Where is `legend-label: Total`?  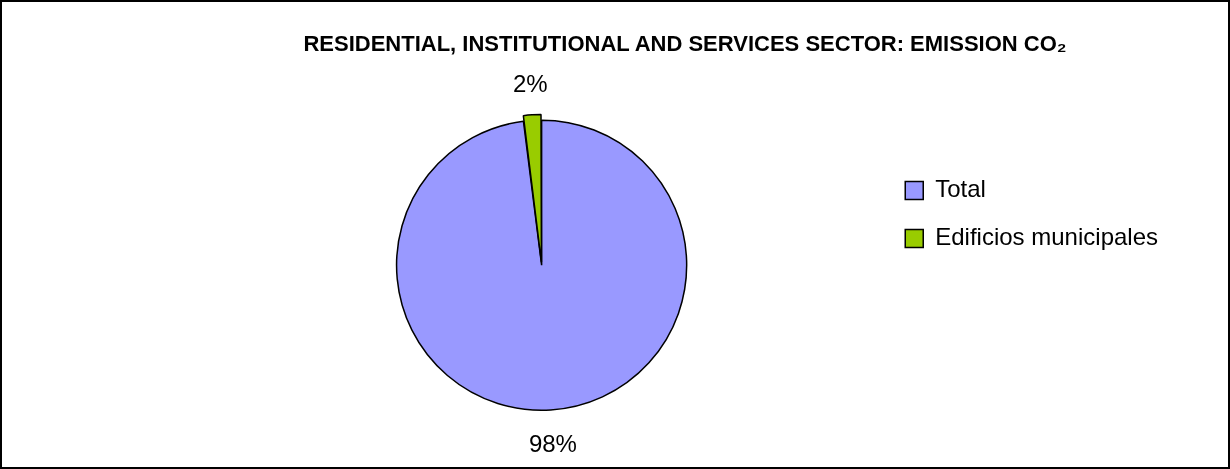 legend-label: Total is located at coordinates (960, 189).